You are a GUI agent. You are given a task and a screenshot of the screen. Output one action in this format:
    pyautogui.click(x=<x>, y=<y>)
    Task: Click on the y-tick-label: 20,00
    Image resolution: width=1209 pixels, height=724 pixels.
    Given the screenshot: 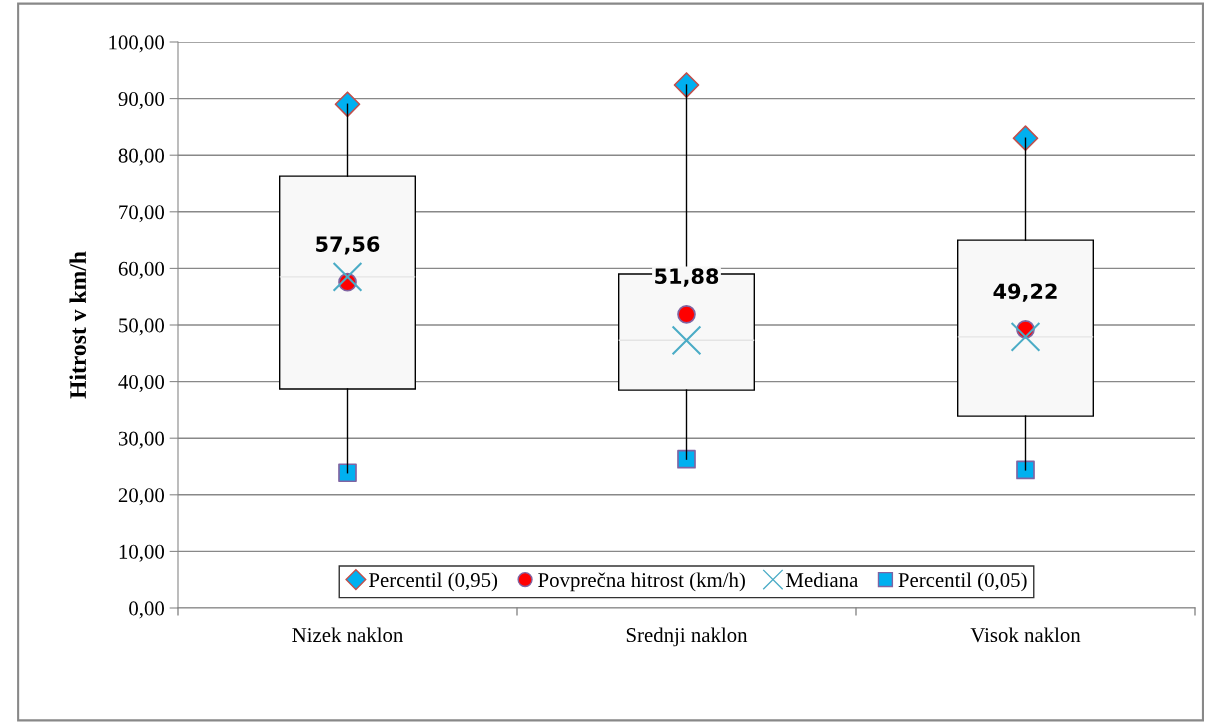 What is the action you would take?
    pyautogui.click(x=141, y=497)
    